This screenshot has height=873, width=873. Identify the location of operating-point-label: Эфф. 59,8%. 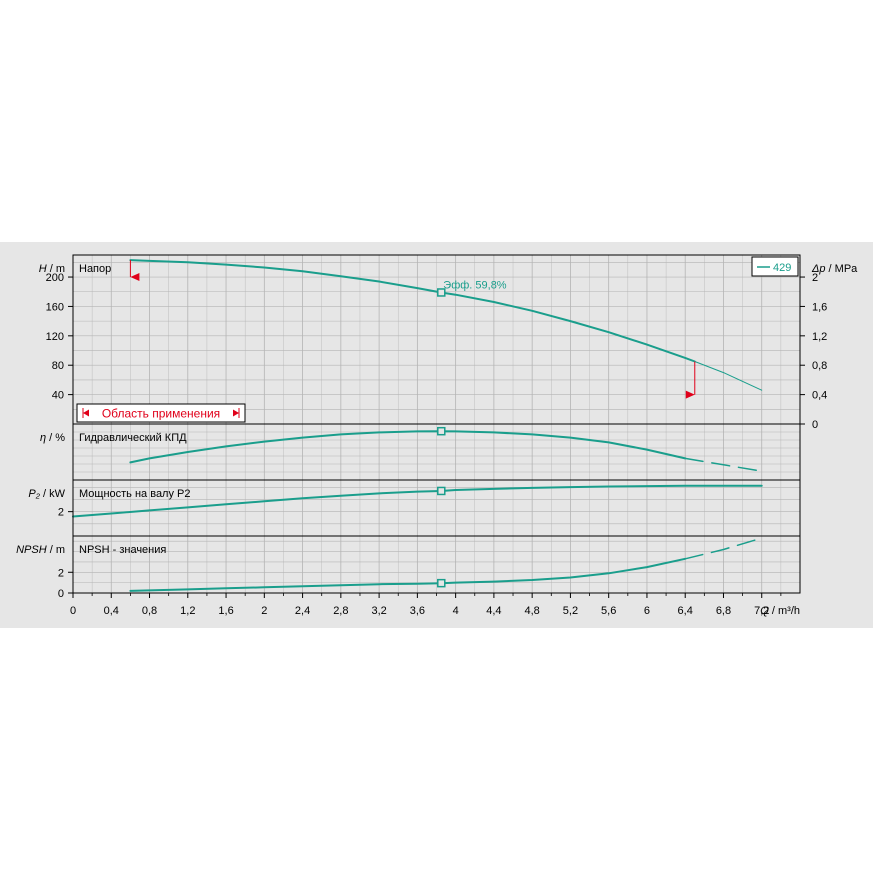
(475, 285).